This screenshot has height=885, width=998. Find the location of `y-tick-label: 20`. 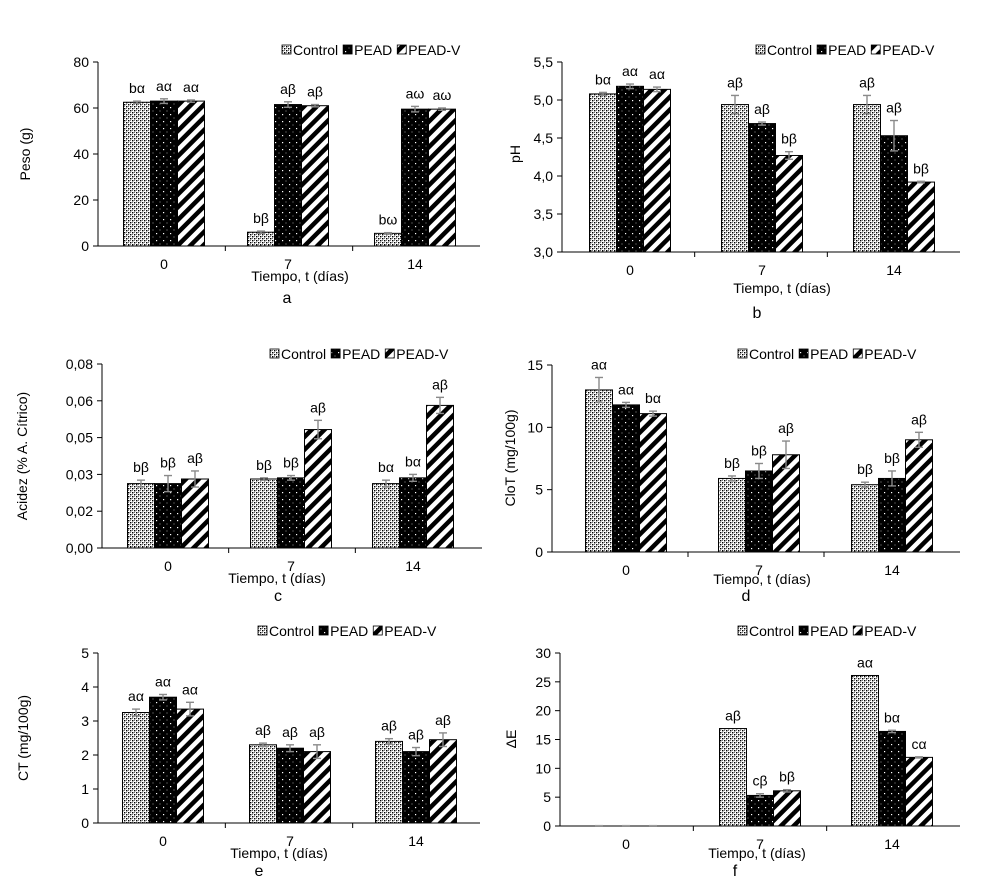

y-tick-label: 20 is located at coordinates (543, 711).